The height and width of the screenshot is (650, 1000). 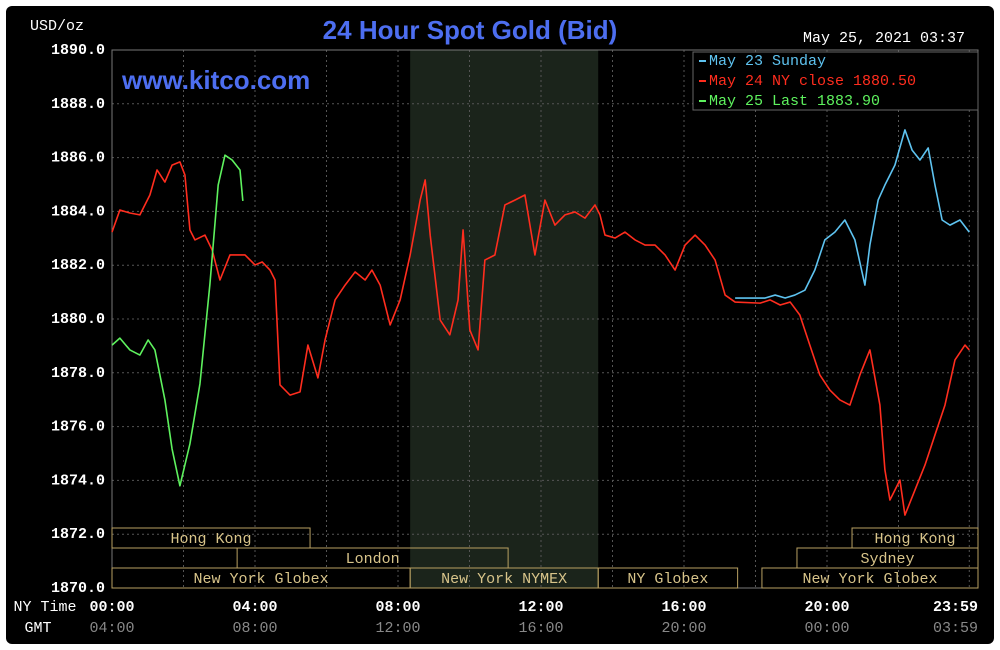 What do you see at coordinates (37, 628) in the screenshot?
I see `x-row-label: GMT` at bounding box center [37, 628].